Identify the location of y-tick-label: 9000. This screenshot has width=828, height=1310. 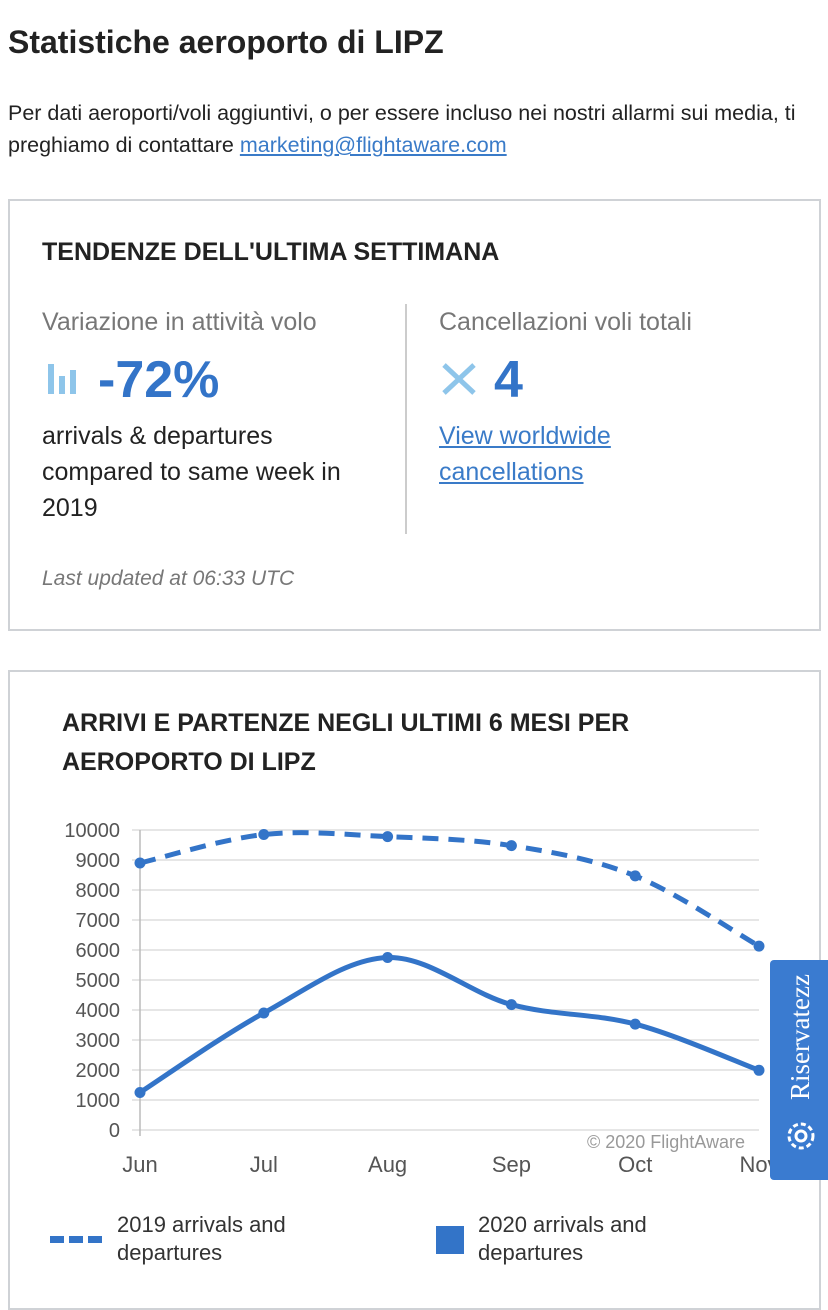
(98, 861).